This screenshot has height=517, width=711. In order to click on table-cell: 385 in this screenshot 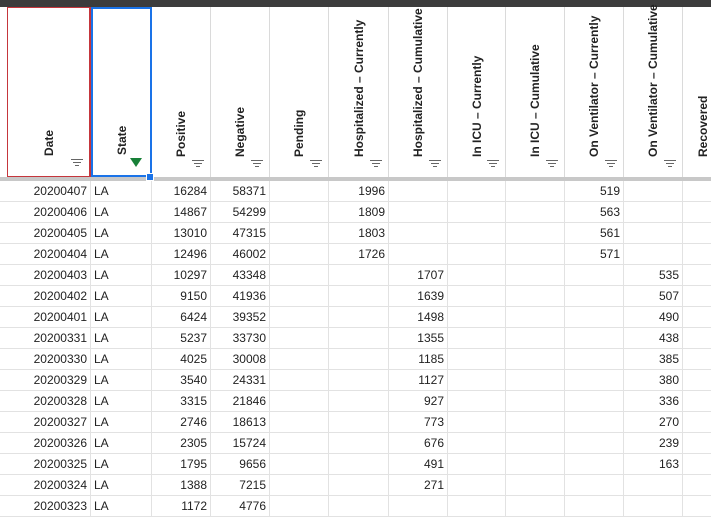, I will do `click(653, 359)`.